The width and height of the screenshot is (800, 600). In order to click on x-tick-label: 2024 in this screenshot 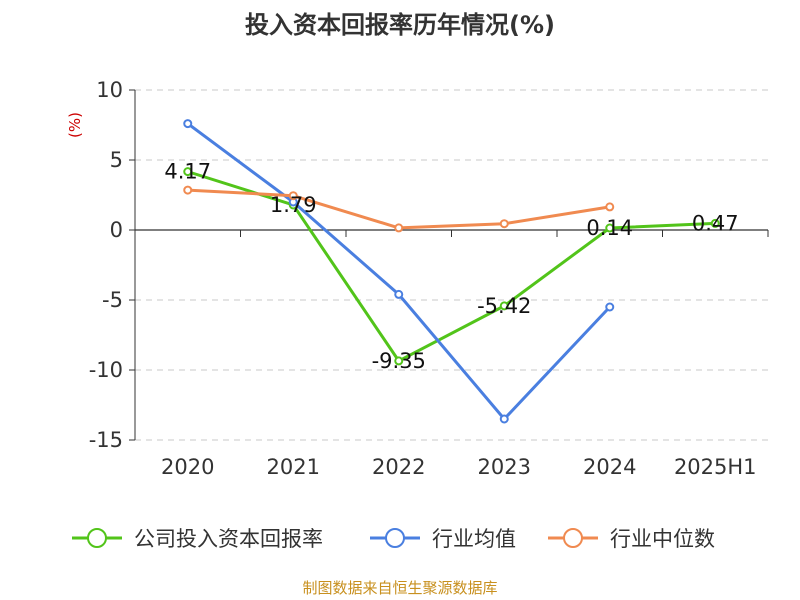, I will do `click(609, 467)`.